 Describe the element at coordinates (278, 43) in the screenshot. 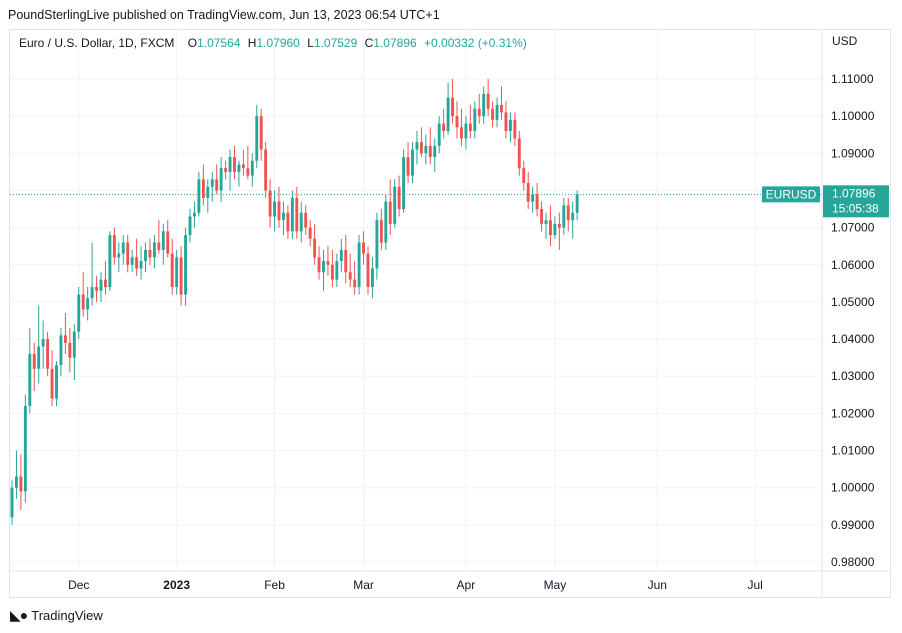

I see `high-value: 1.07960` at that location.